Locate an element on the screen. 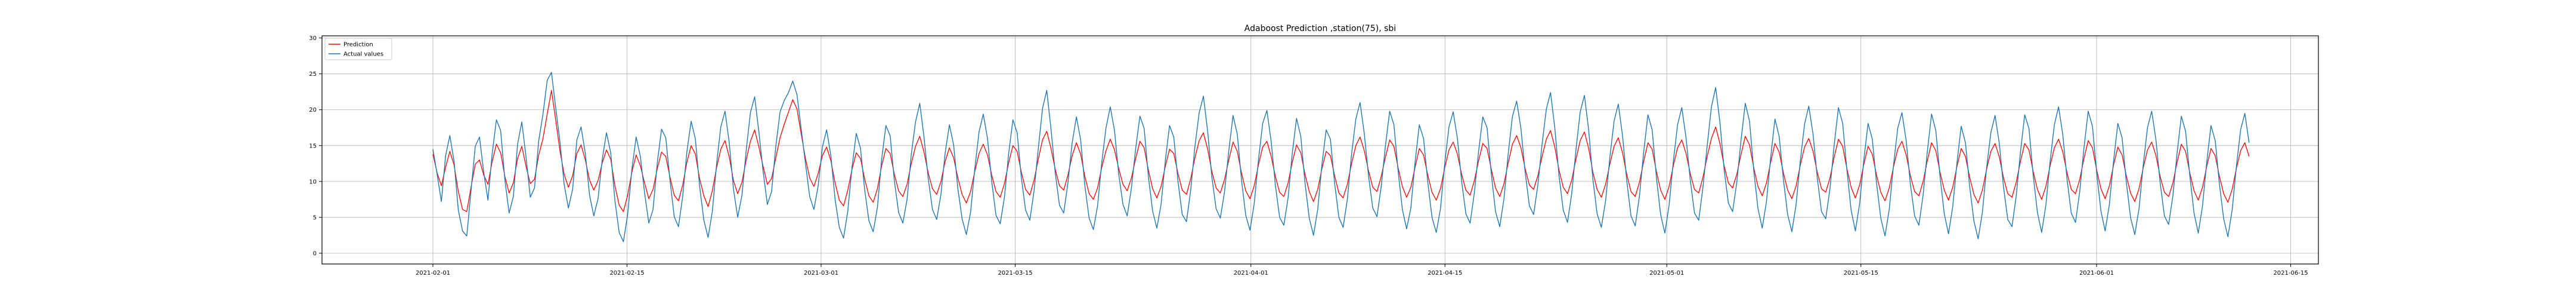 The image size is (2576, 304). x-tick-label: 2021-05-01 is located at coordinates (1667, 273).